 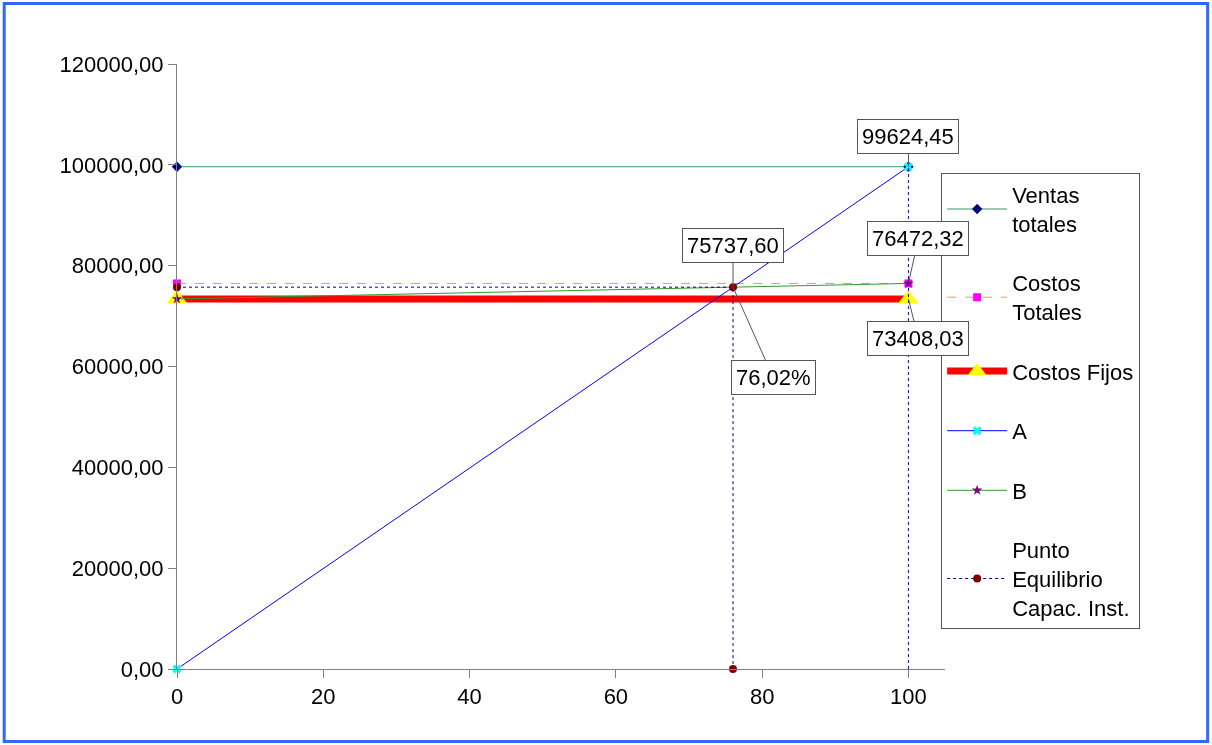 I want to click on legend-label: Costos Fijos, so click(x=1073, y=372).